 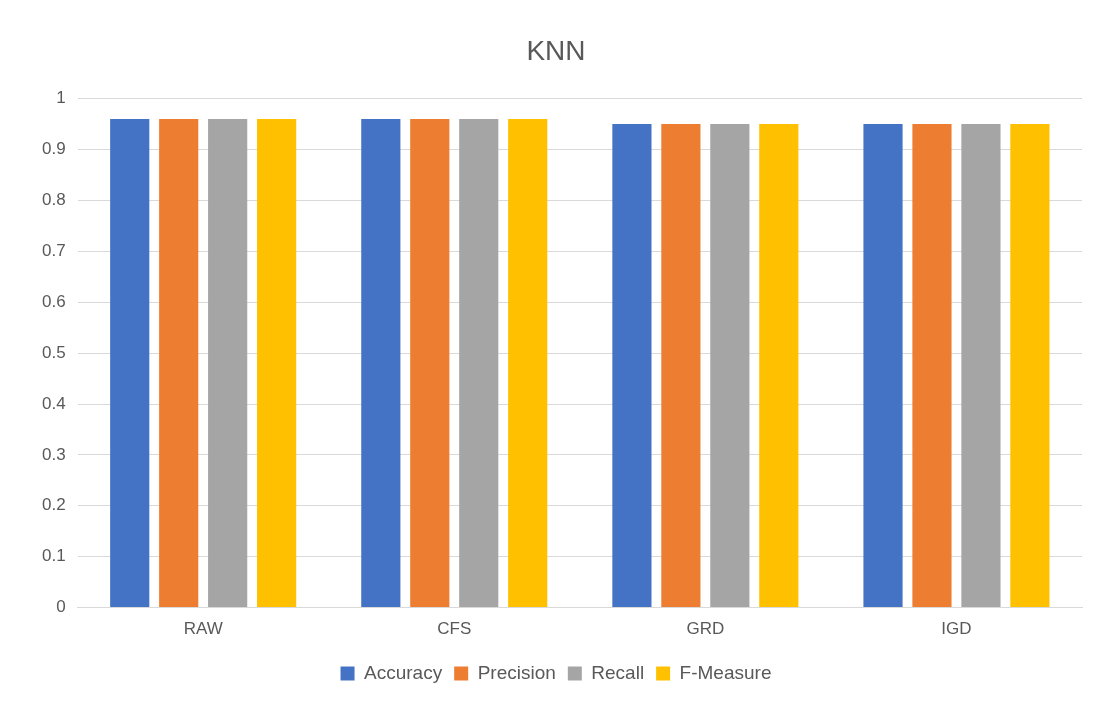 I want to click on y-tick-label: 0, so click(x=61, y=607).